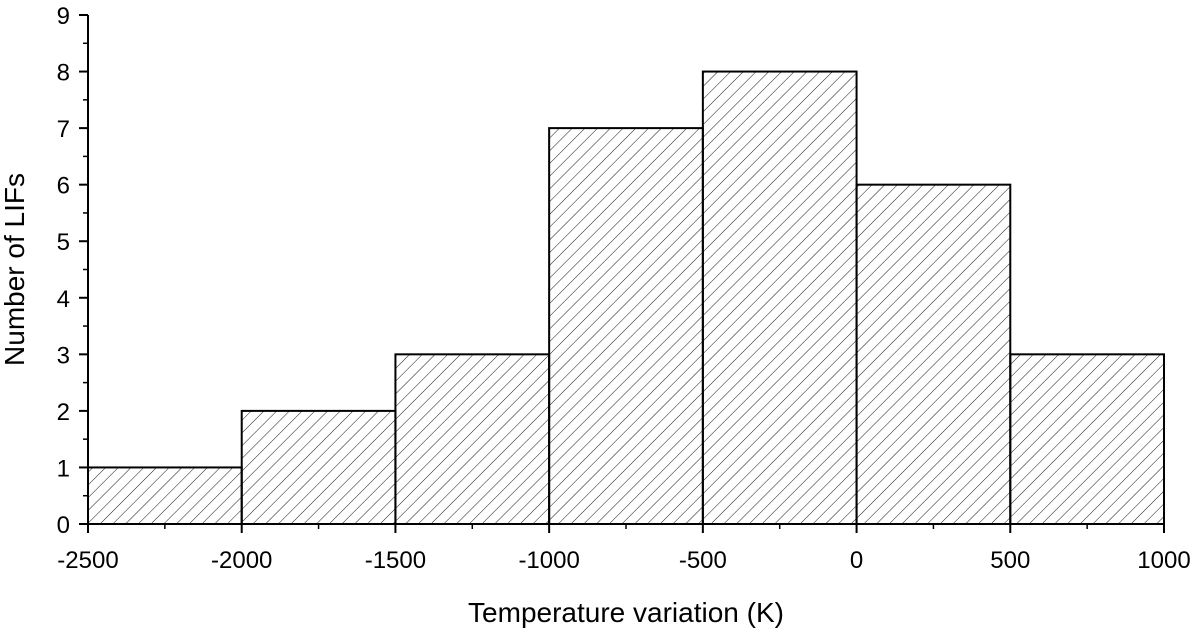 The height and width of the screenshot is (635, 1200). Describe the element at coordinates (63, 355) in the screenshot. I see `y-tick-label: 3` at that location.